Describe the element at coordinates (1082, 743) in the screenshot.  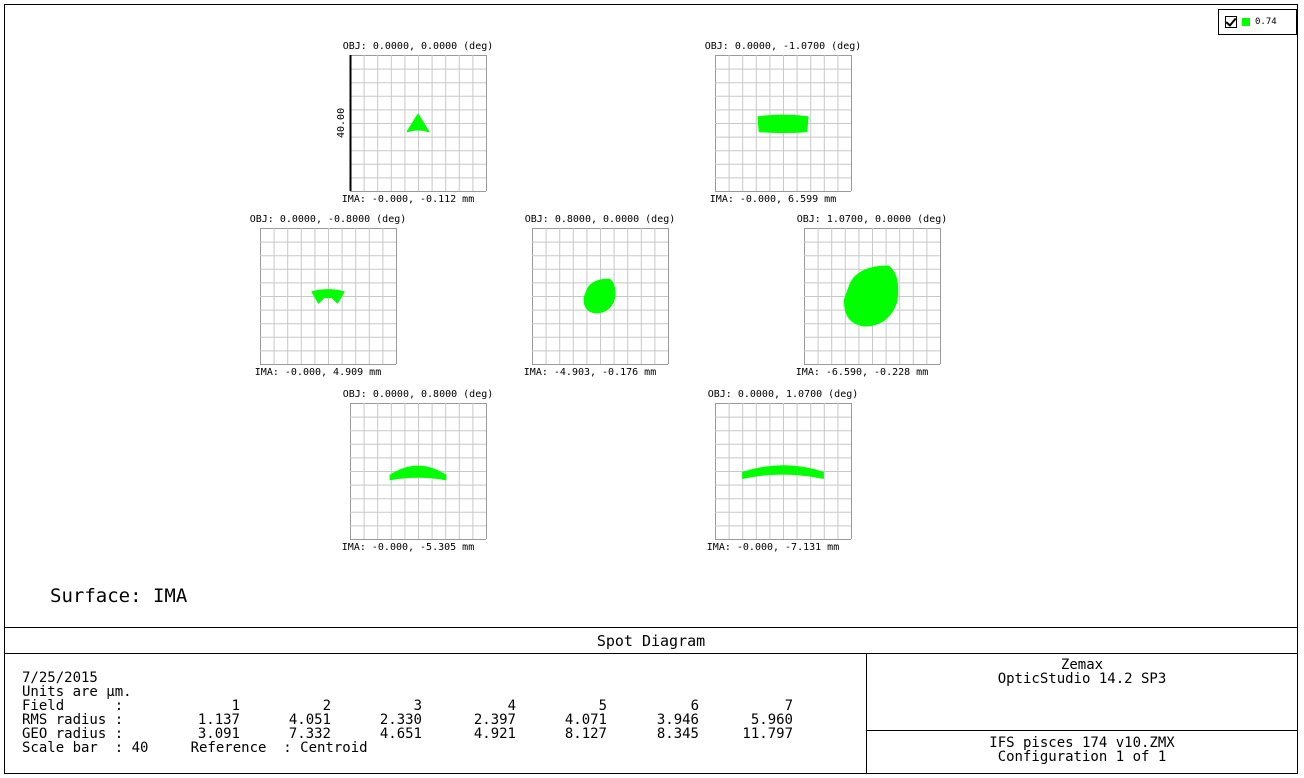
I see `file-name: IFS pisces 174 v10.ZMX` at that location.